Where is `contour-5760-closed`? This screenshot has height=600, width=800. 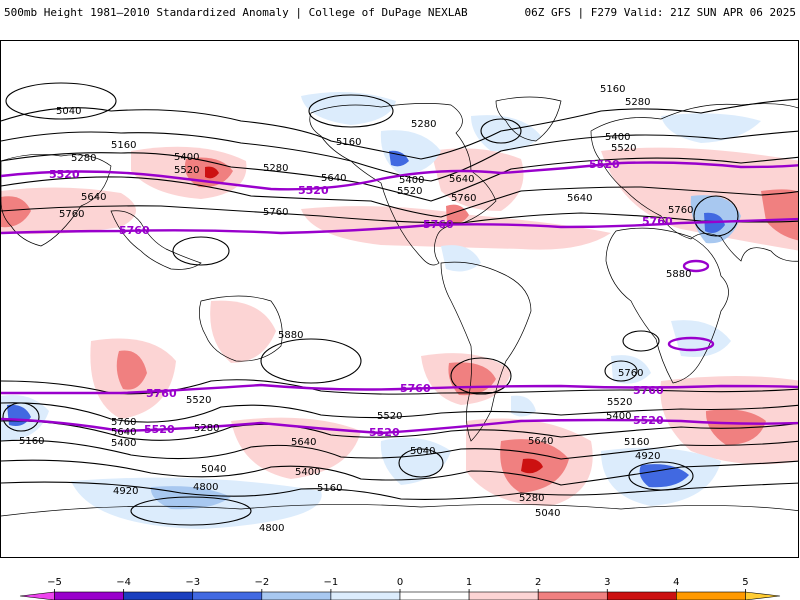
contour-5760-closed is located at coordinates (696, 266).